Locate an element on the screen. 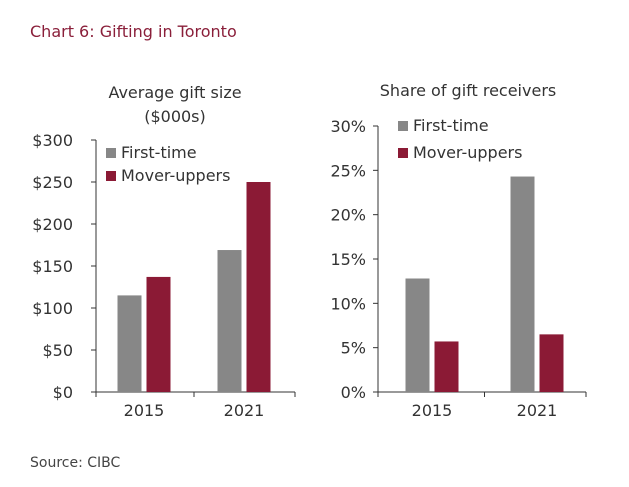 The height and width of the screenshot is (487, 629). y-tick-label: 30% is located at coordinates (348, 126).